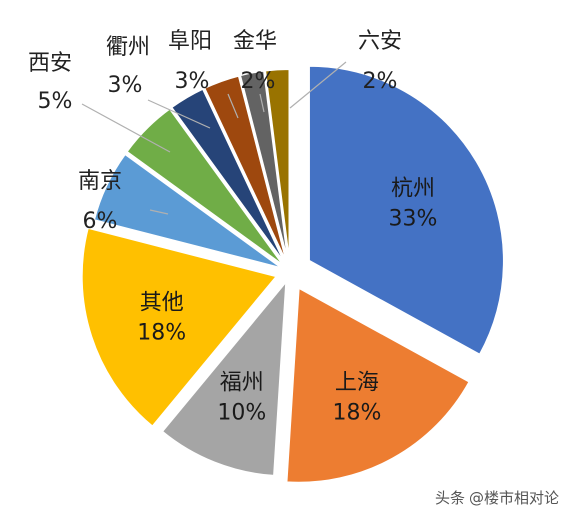 Image resolution: width=571 pixels, height=516 pixels. Describe the element at coordinates (513, 498) in the screenshot. I see `watermark-handle: @楼市相对论` at that location.